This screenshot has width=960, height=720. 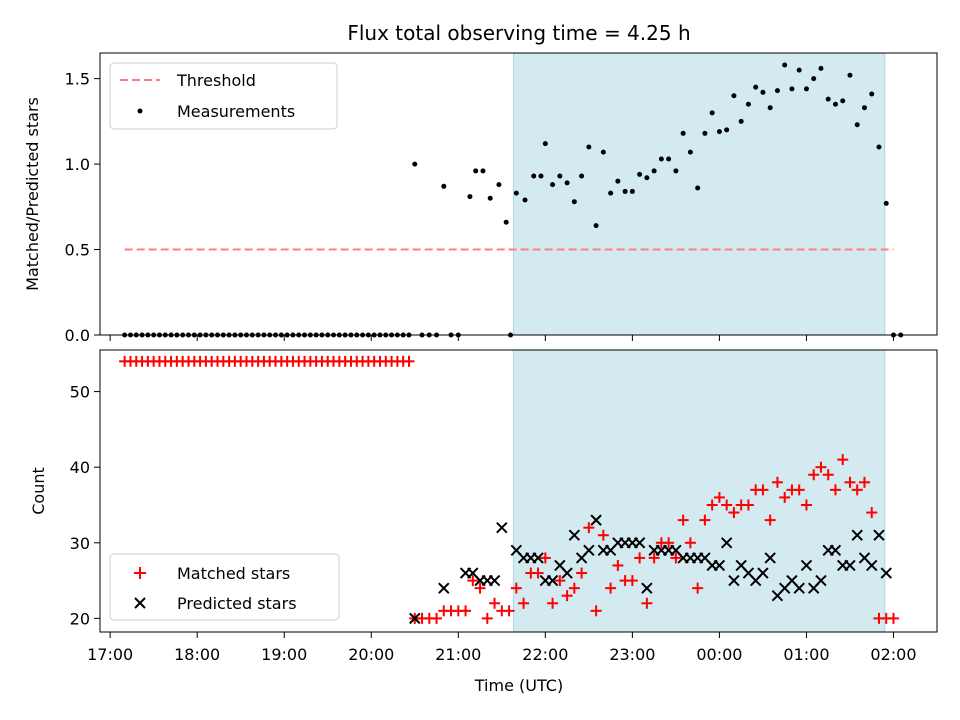 I want to click on top-legend: Threshold Measurements, so click(x=223, y=96).